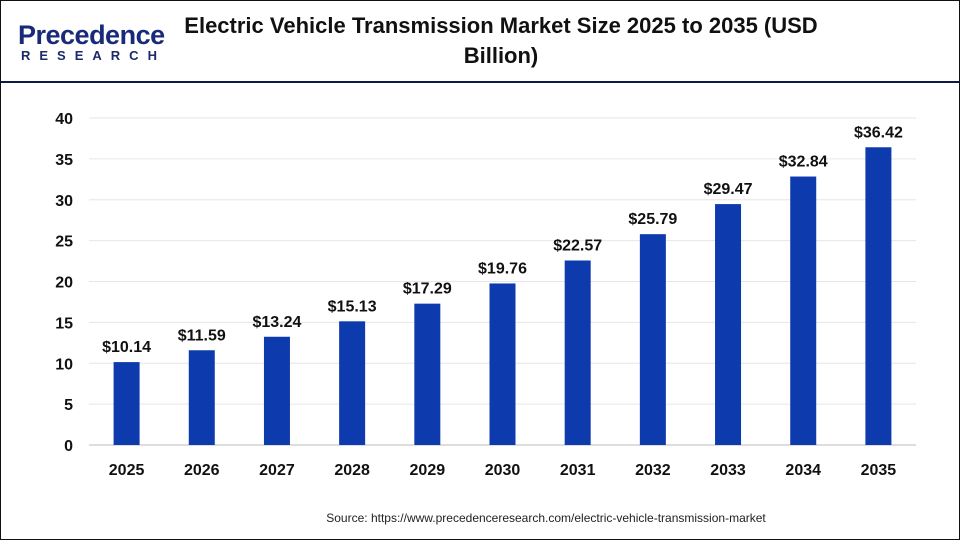  Describe the element at coordinates (276, 322) in the screenshot. I see `data-label-2027: $13.24` at that location.